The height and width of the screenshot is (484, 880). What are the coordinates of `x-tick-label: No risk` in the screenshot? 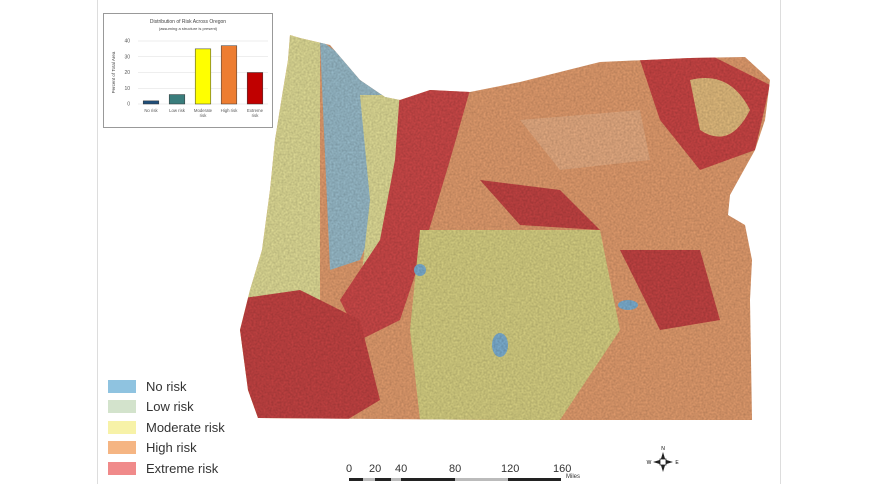 It's located at (151, 110).